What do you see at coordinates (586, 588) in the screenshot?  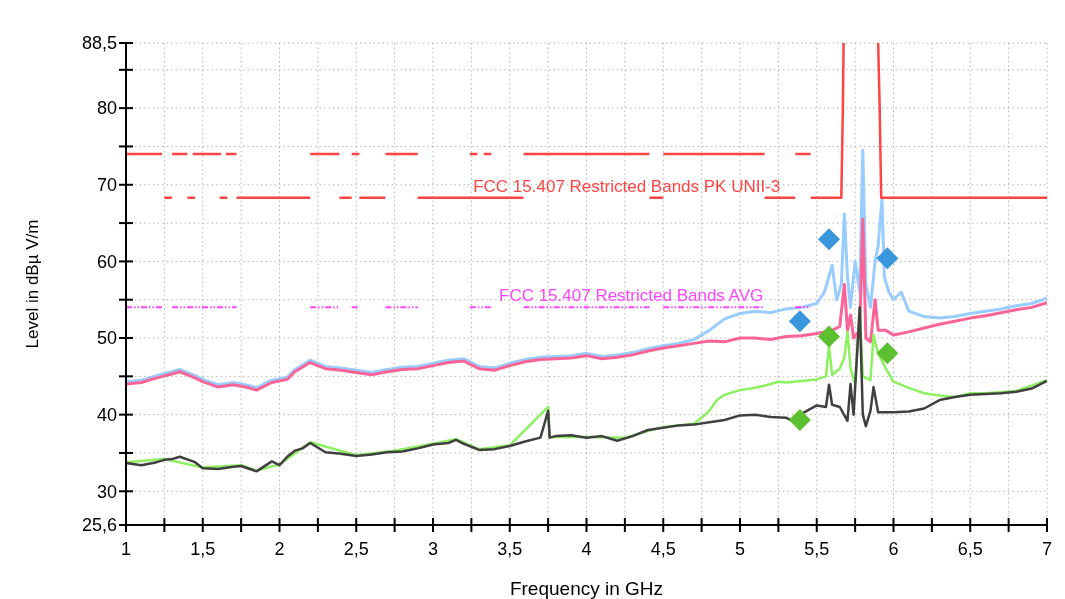 I see `x-axis-title: Frequency in GHz` at bounding box center [586, 588].